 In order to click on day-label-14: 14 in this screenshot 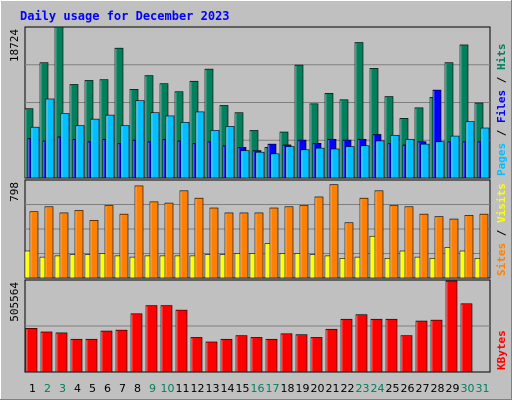, I will do `click(228, 388)`.